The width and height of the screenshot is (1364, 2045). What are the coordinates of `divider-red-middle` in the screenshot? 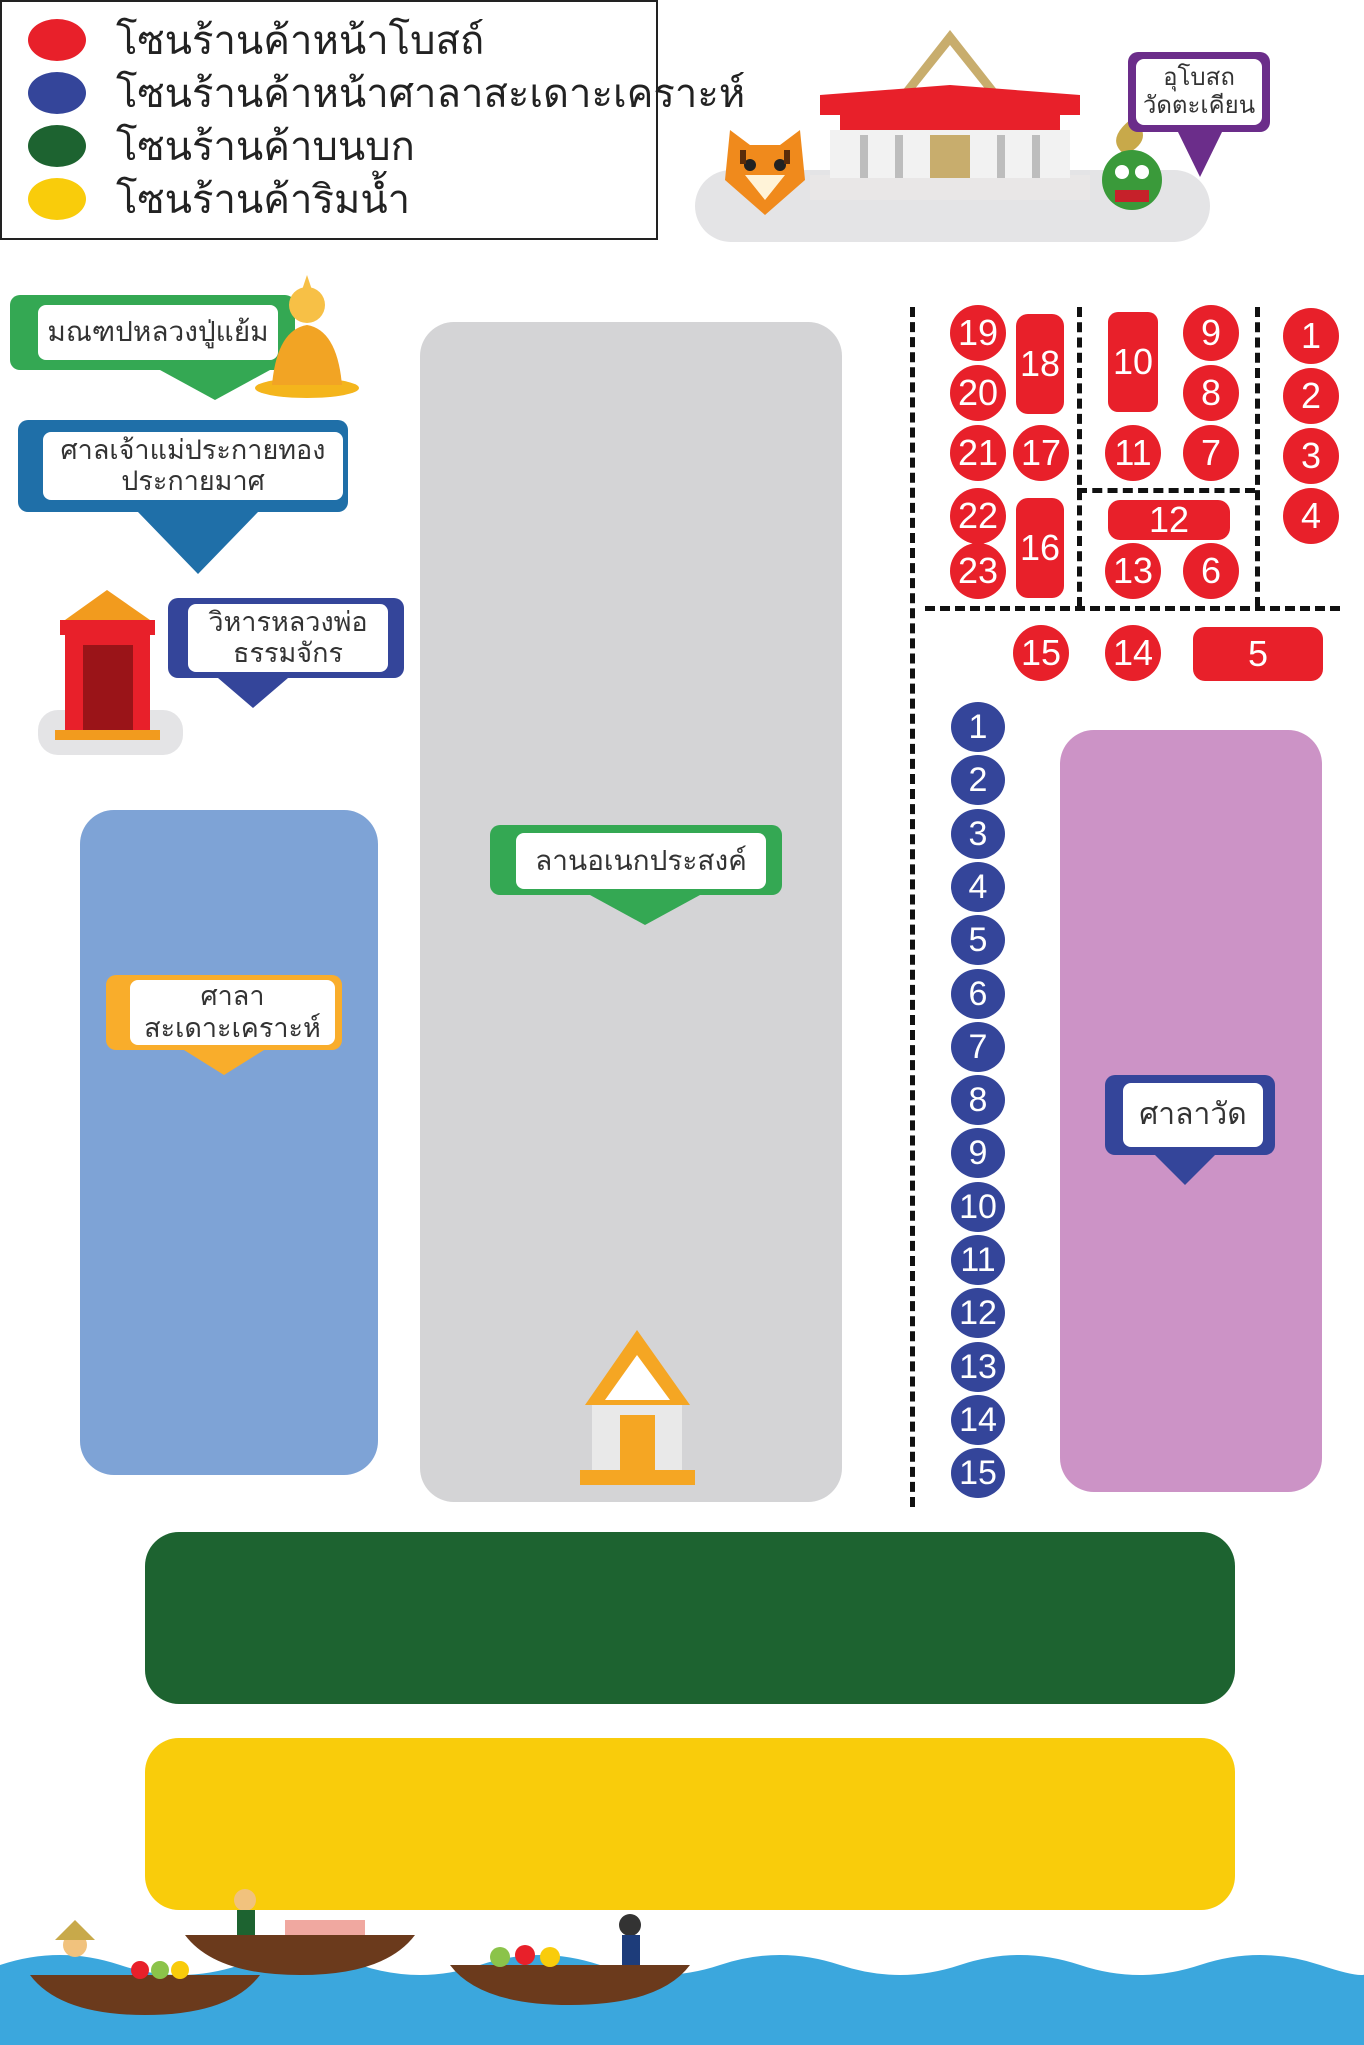 It's located at (1079, 457).